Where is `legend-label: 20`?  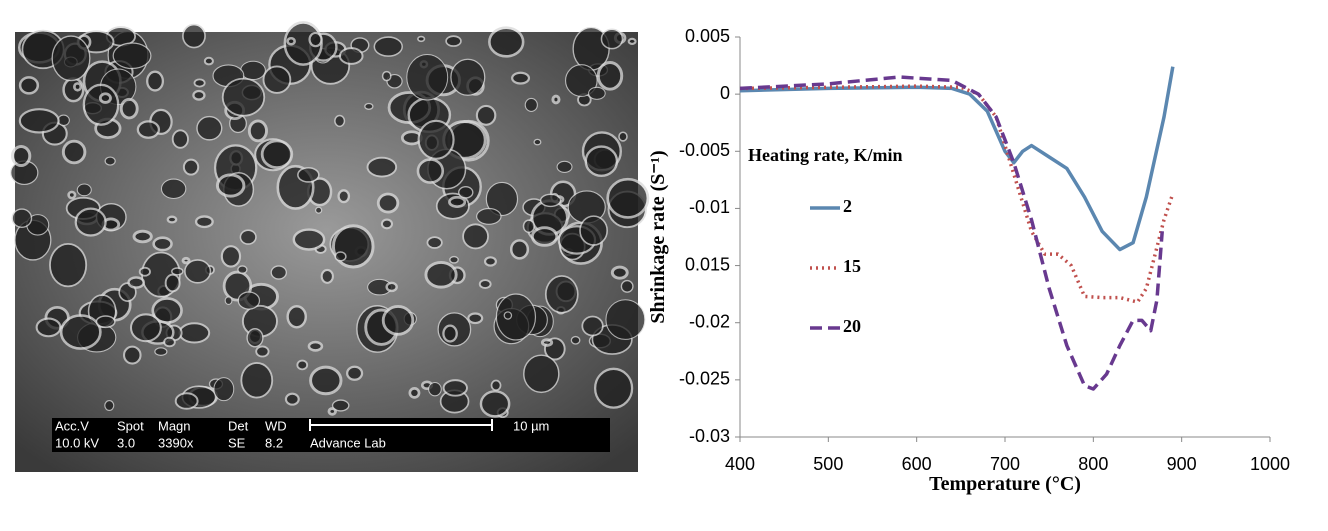
legend-label: 20 is located at coordinates (852, 326).